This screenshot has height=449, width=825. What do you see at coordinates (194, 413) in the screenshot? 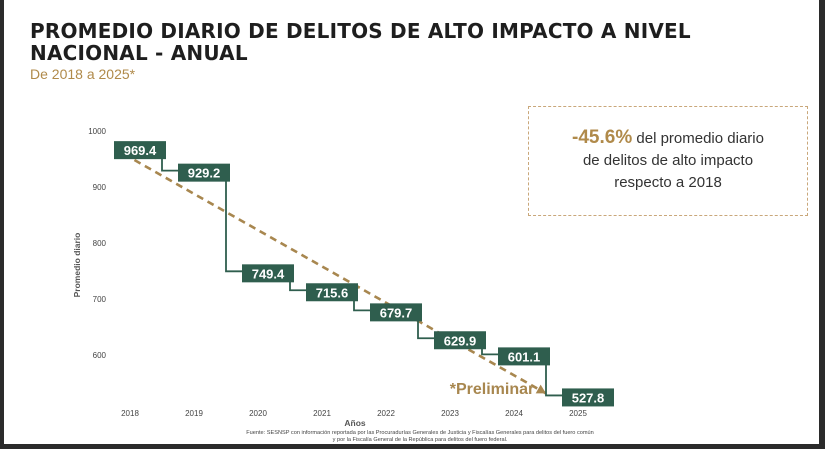
I see `x-tick-label: 2019` at bounding box center [194, 413].